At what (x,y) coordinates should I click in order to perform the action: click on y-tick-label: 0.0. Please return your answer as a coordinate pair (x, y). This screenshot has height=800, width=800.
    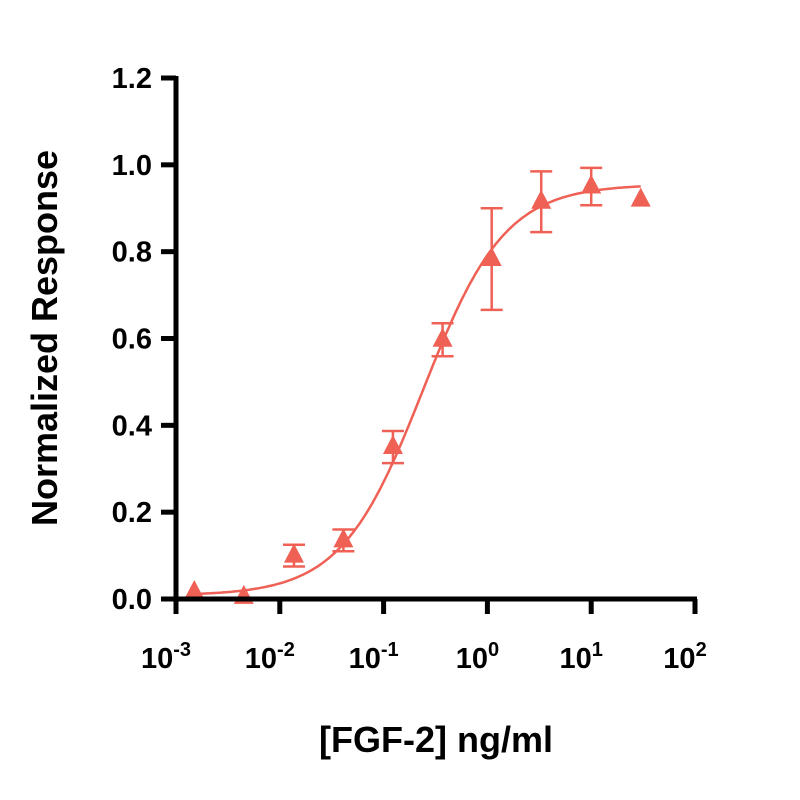
    Looking at the image, I should click on (132, 600).